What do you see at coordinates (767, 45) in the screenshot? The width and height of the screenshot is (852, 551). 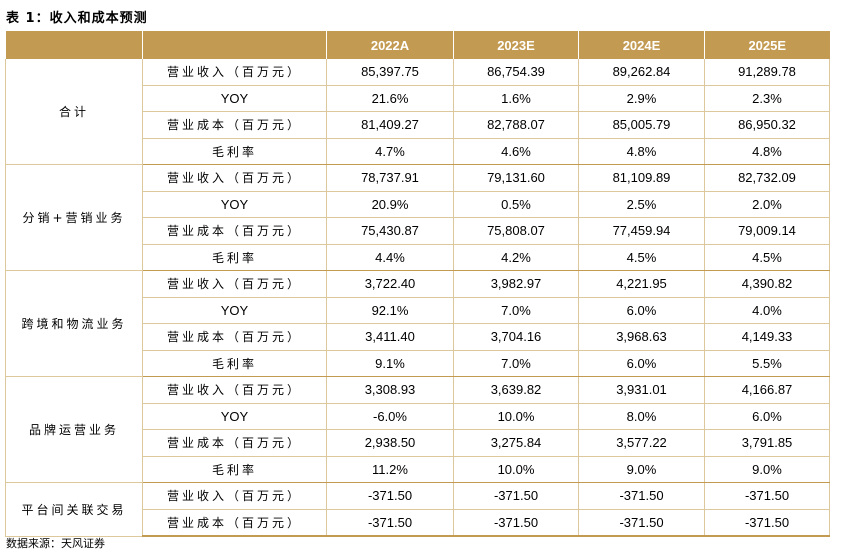 I see `column-header-2025e: 2025E` at bounding box center [767, 45].